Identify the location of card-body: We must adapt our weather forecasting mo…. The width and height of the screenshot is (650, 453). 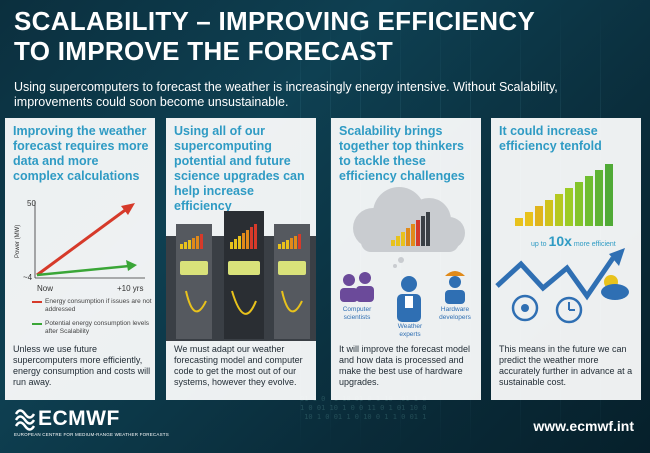
(238, 365).